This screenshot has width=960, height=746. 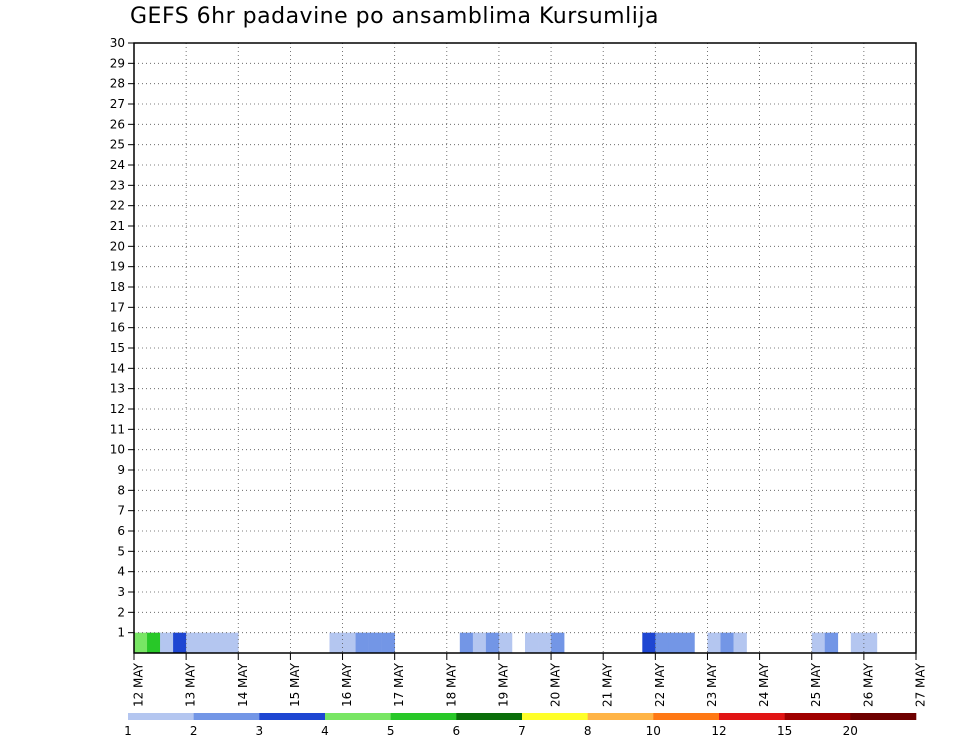 I want to click on y-tick-label: 27, so click(x=117, y=104).